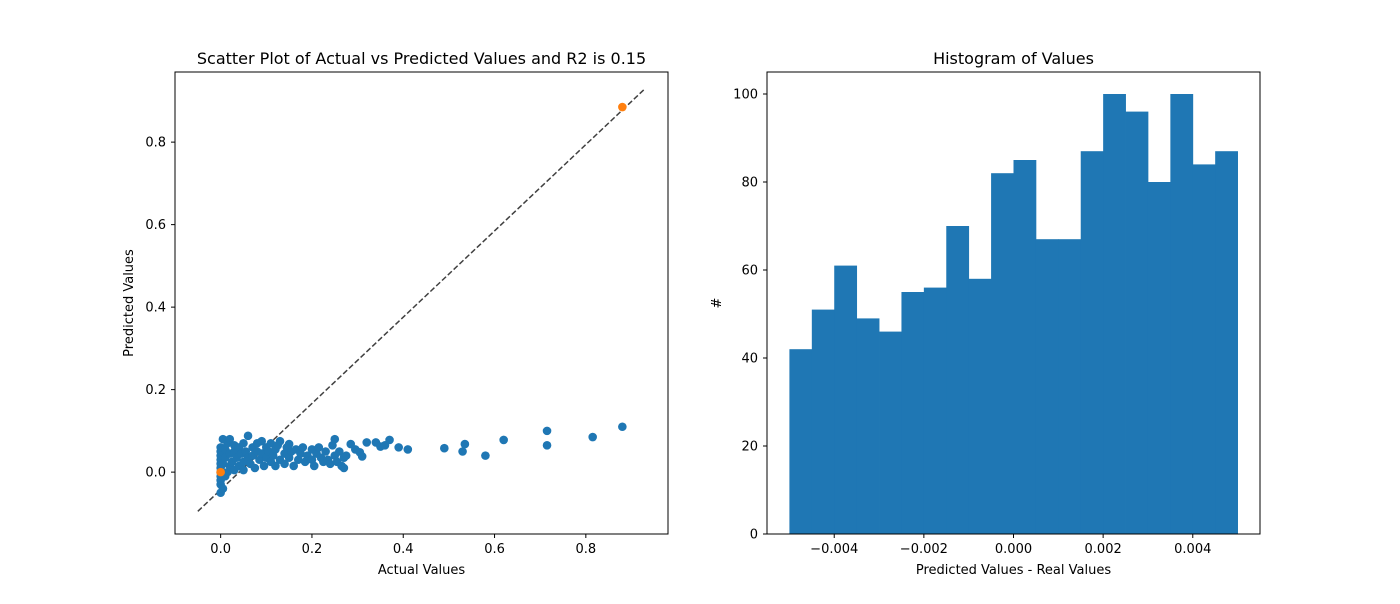 This screenshot has height=604, width=1400. Describe the element at coordinates (924, 549) in the screenshot. I see `histogram-x-tick-label: −0.002` at that location.